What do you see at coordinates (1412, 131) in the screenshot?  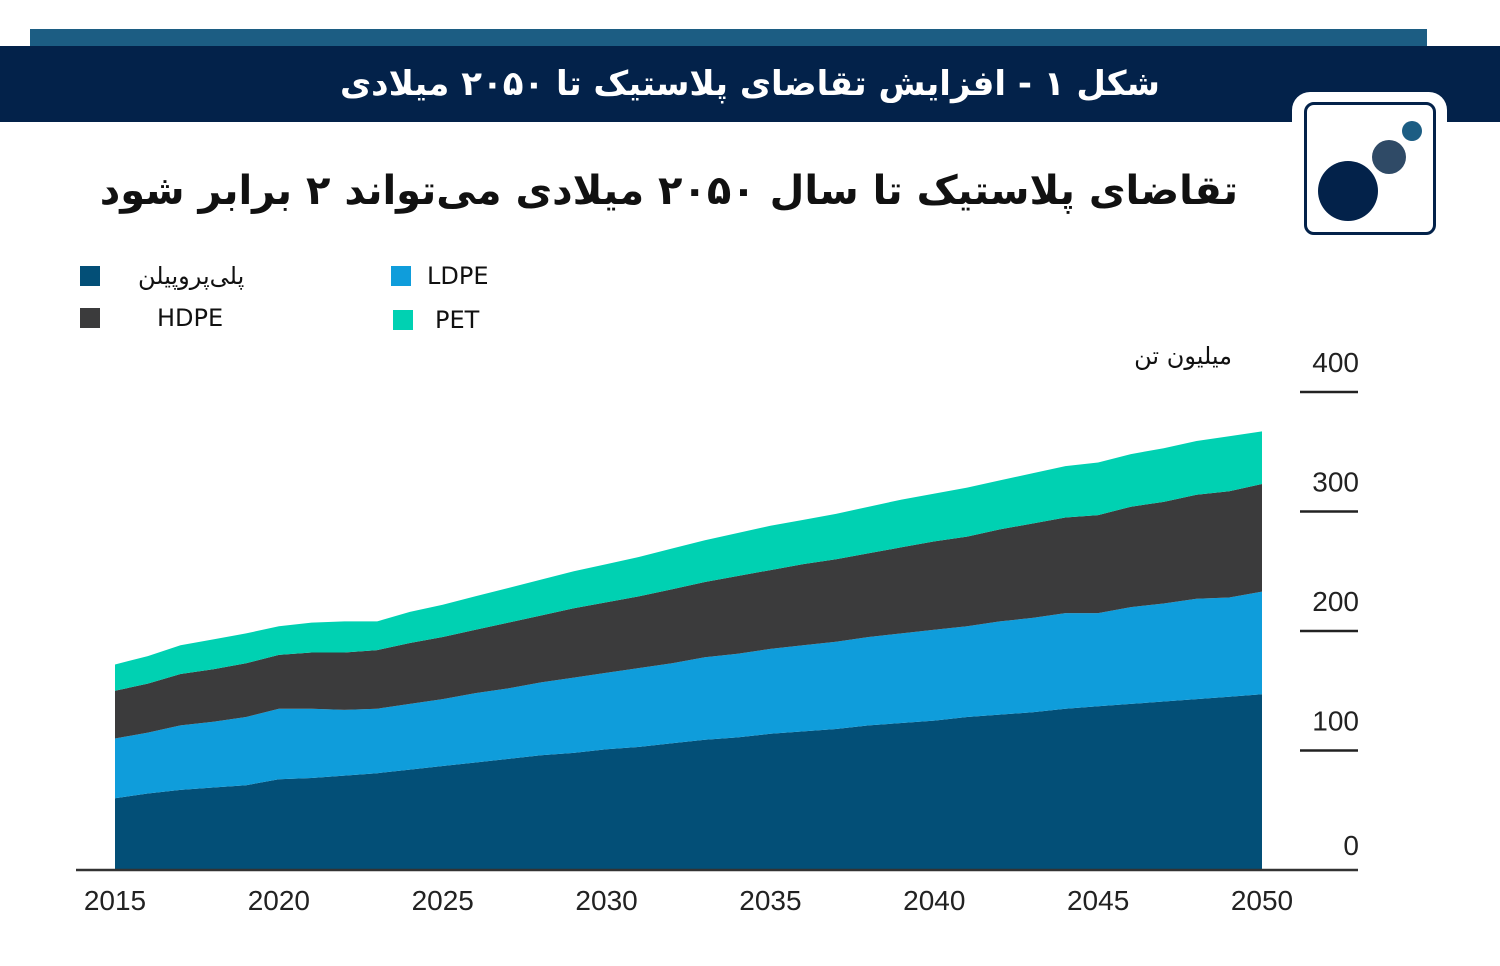 I see `logo-small-circle` at bounding box center [1412, 131].